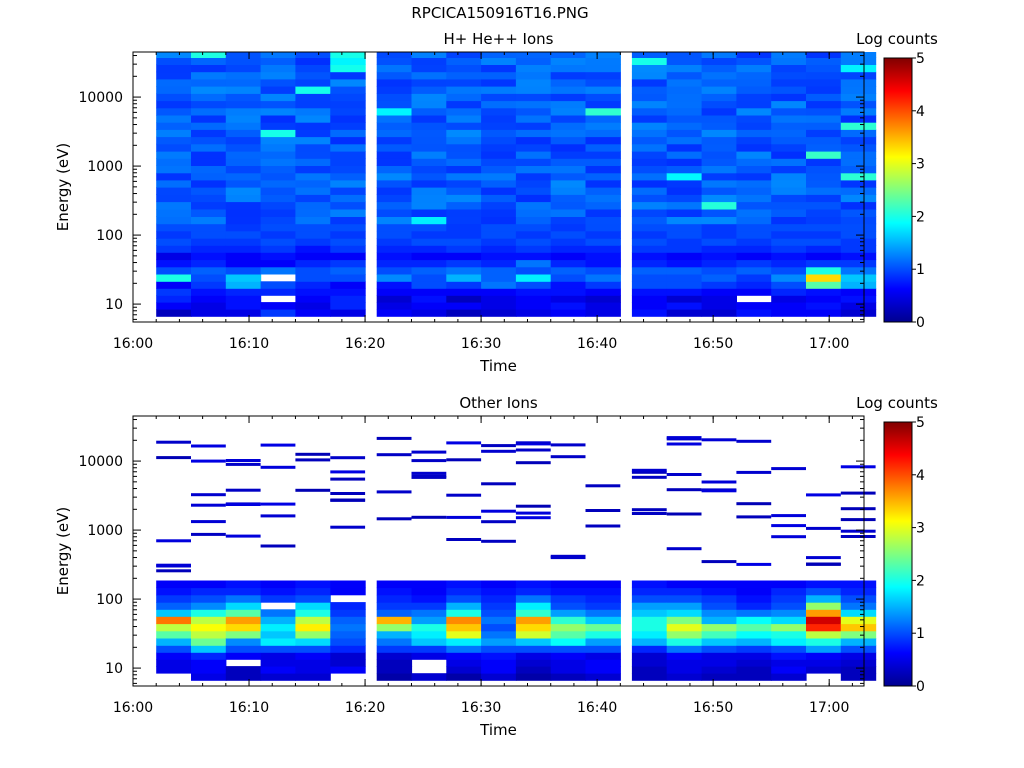 Image resolution: width=1024 pixels, height=768 pixels. Describe the element at coordinates (365, 708) in the screenshot. I see `x-tick-label: 16:20` at that location.